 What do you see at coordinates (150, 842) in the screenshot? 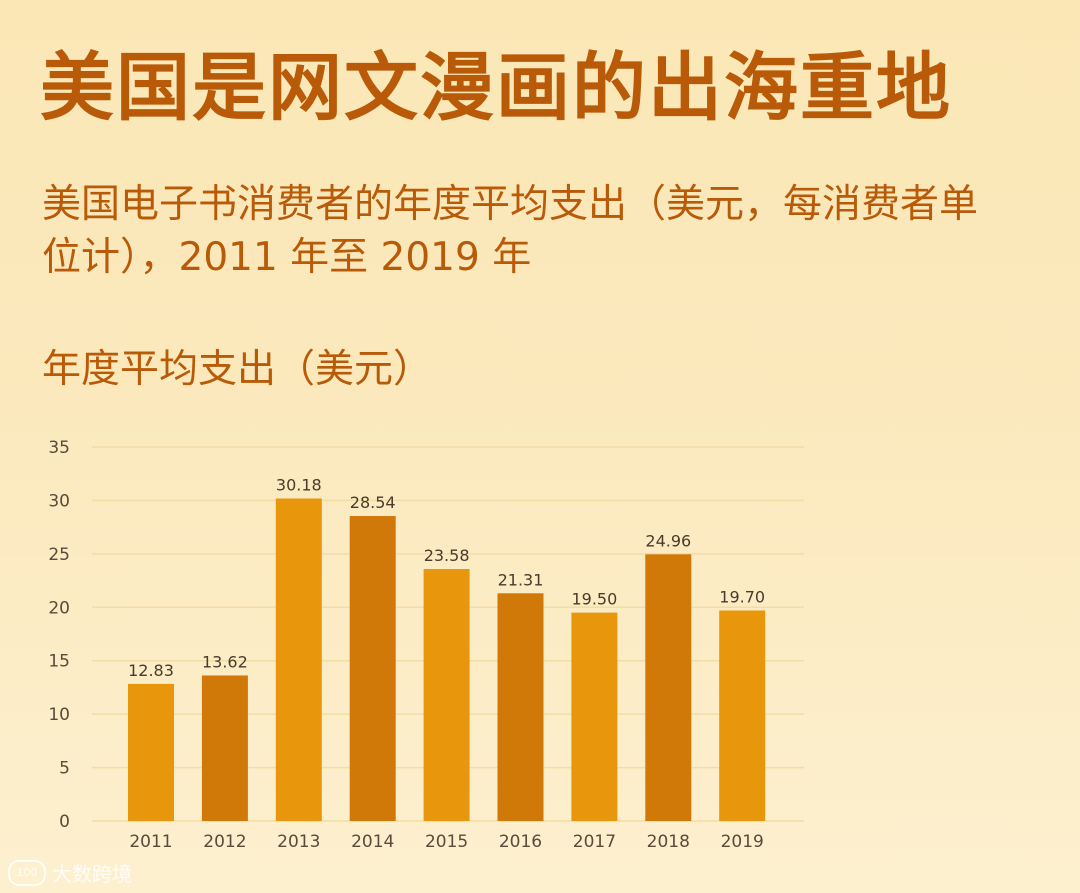
I see `x-tick-label: 2011` at bounding box center [150, 842].